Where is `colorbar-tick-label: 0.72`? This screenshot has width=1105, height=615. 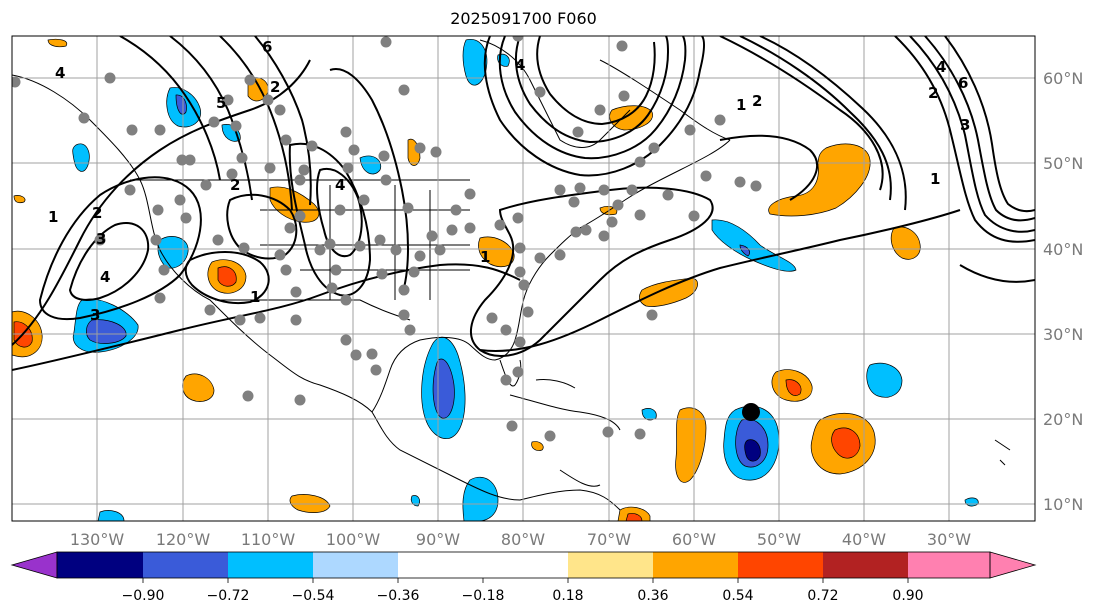 colorbar-tick-label: 0.72 is located at coordinates (822, 596).